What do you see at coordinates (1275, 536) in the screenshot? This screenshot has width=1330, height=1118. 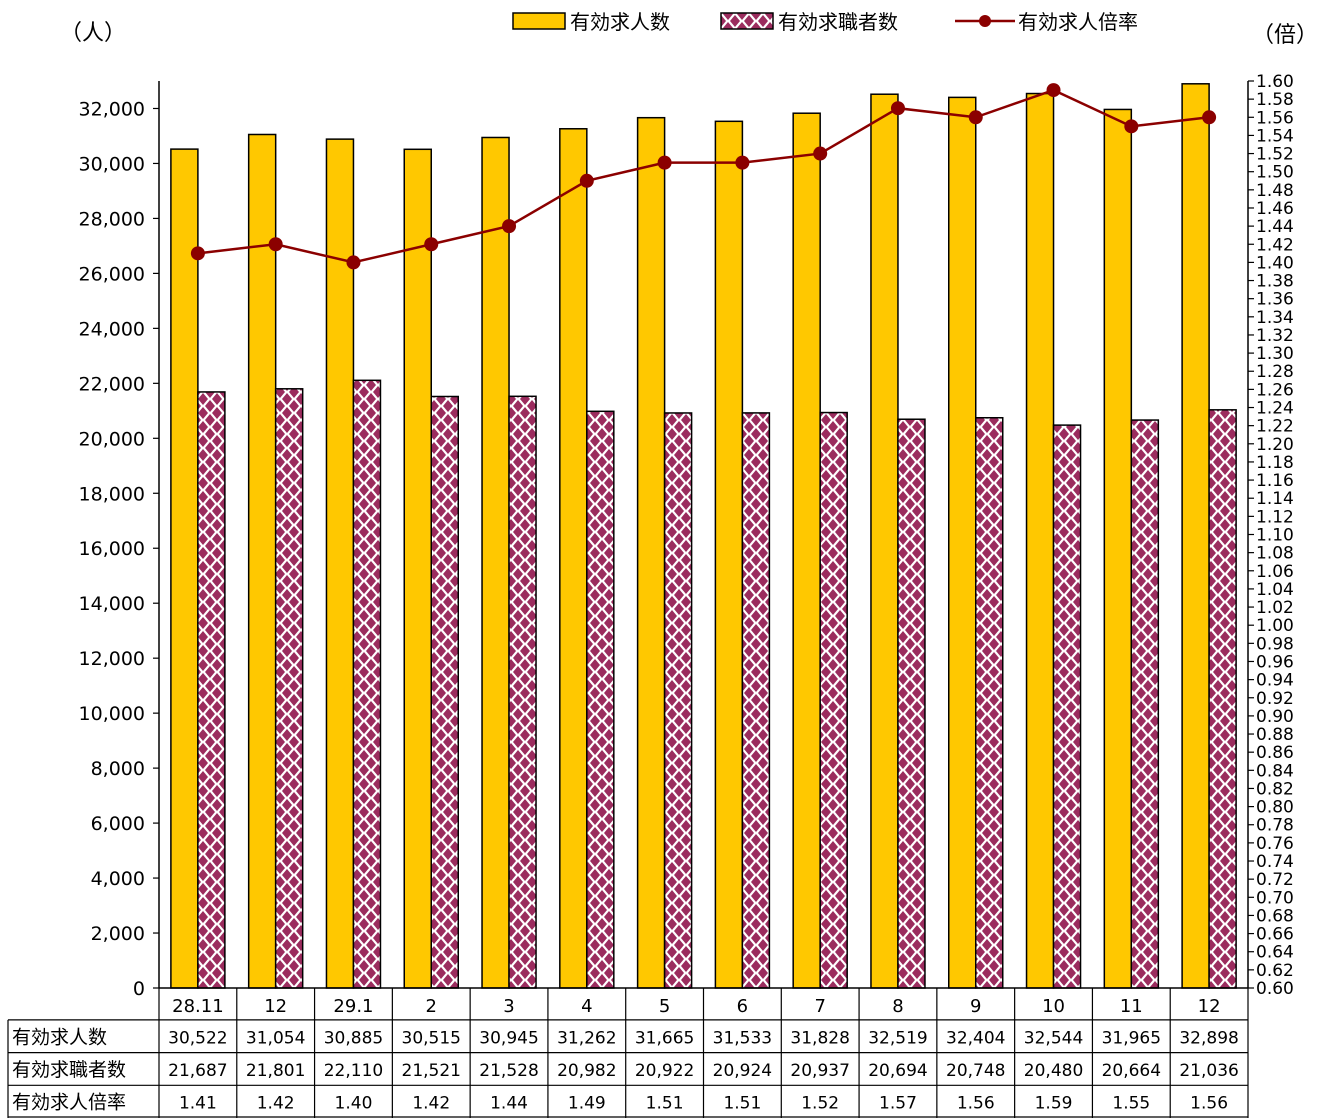 I see `right-axis-tick-label: 1.10` at bounding box center [1275, 536].